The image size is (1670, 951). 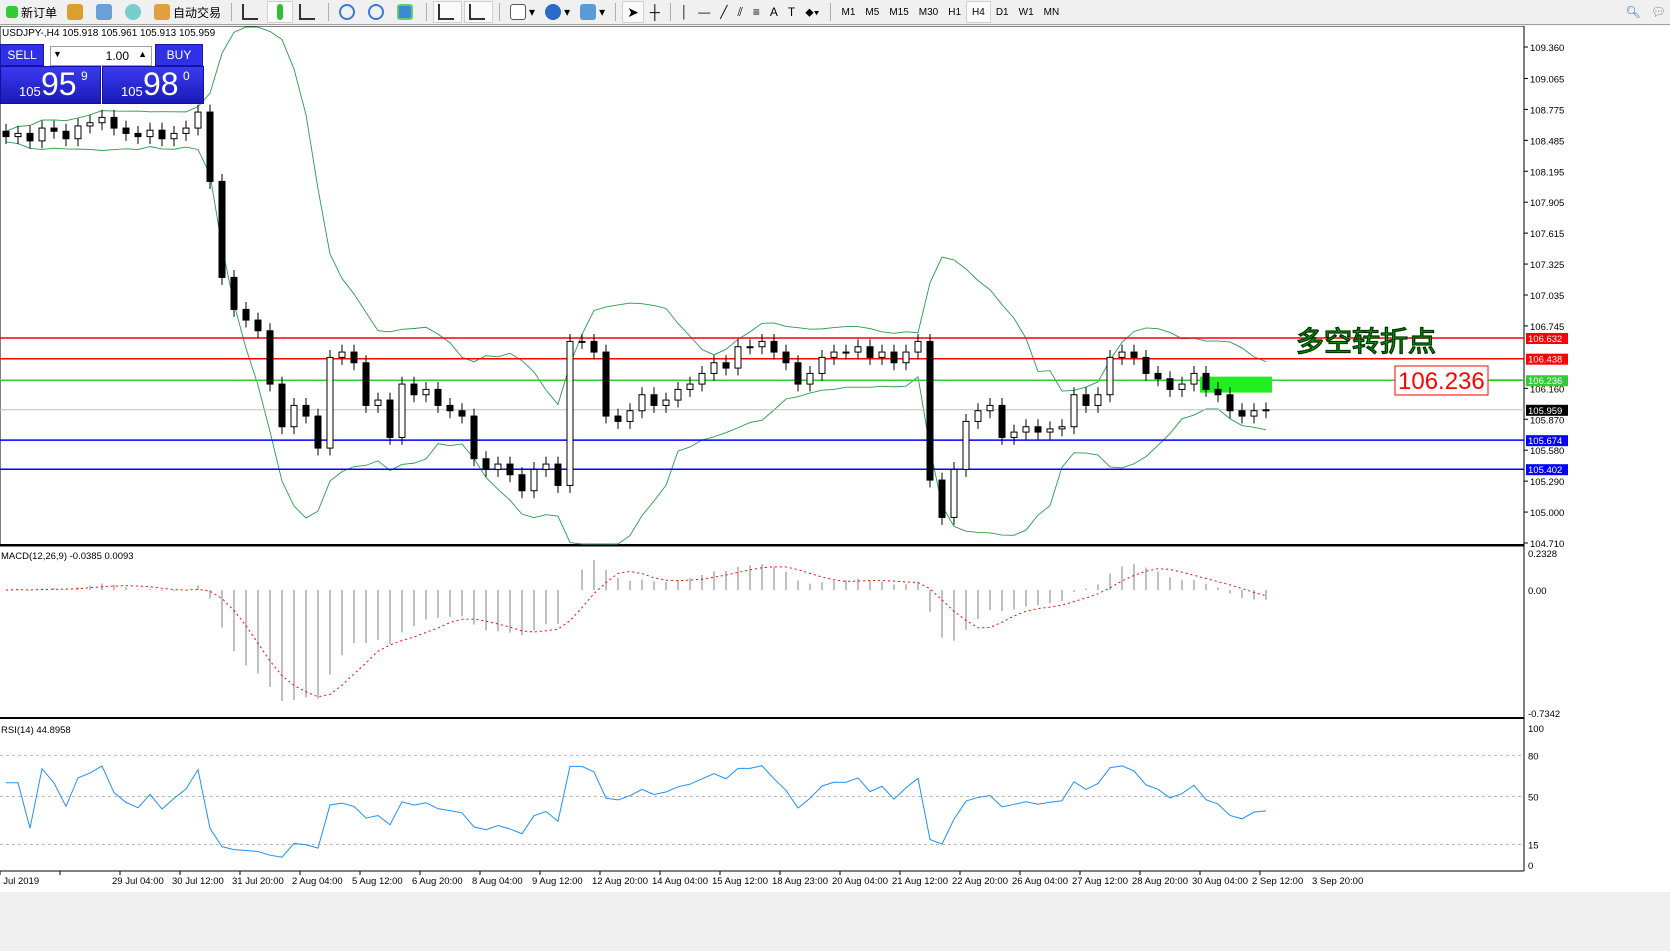 I want to click on lot-increase-icon: ▲, so click(x=142, y=54).